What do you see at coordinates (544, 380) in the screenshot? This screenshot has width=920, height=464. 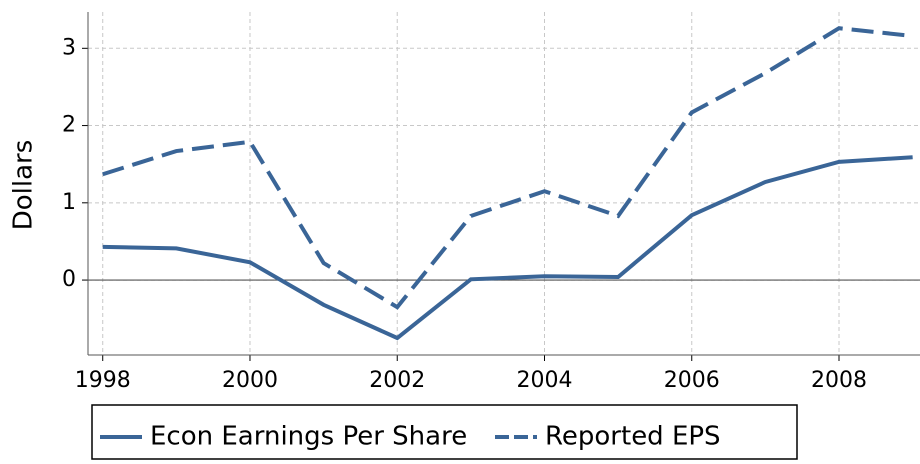 I see `x-tick-label: 2004` at bounding box center [544, 380].